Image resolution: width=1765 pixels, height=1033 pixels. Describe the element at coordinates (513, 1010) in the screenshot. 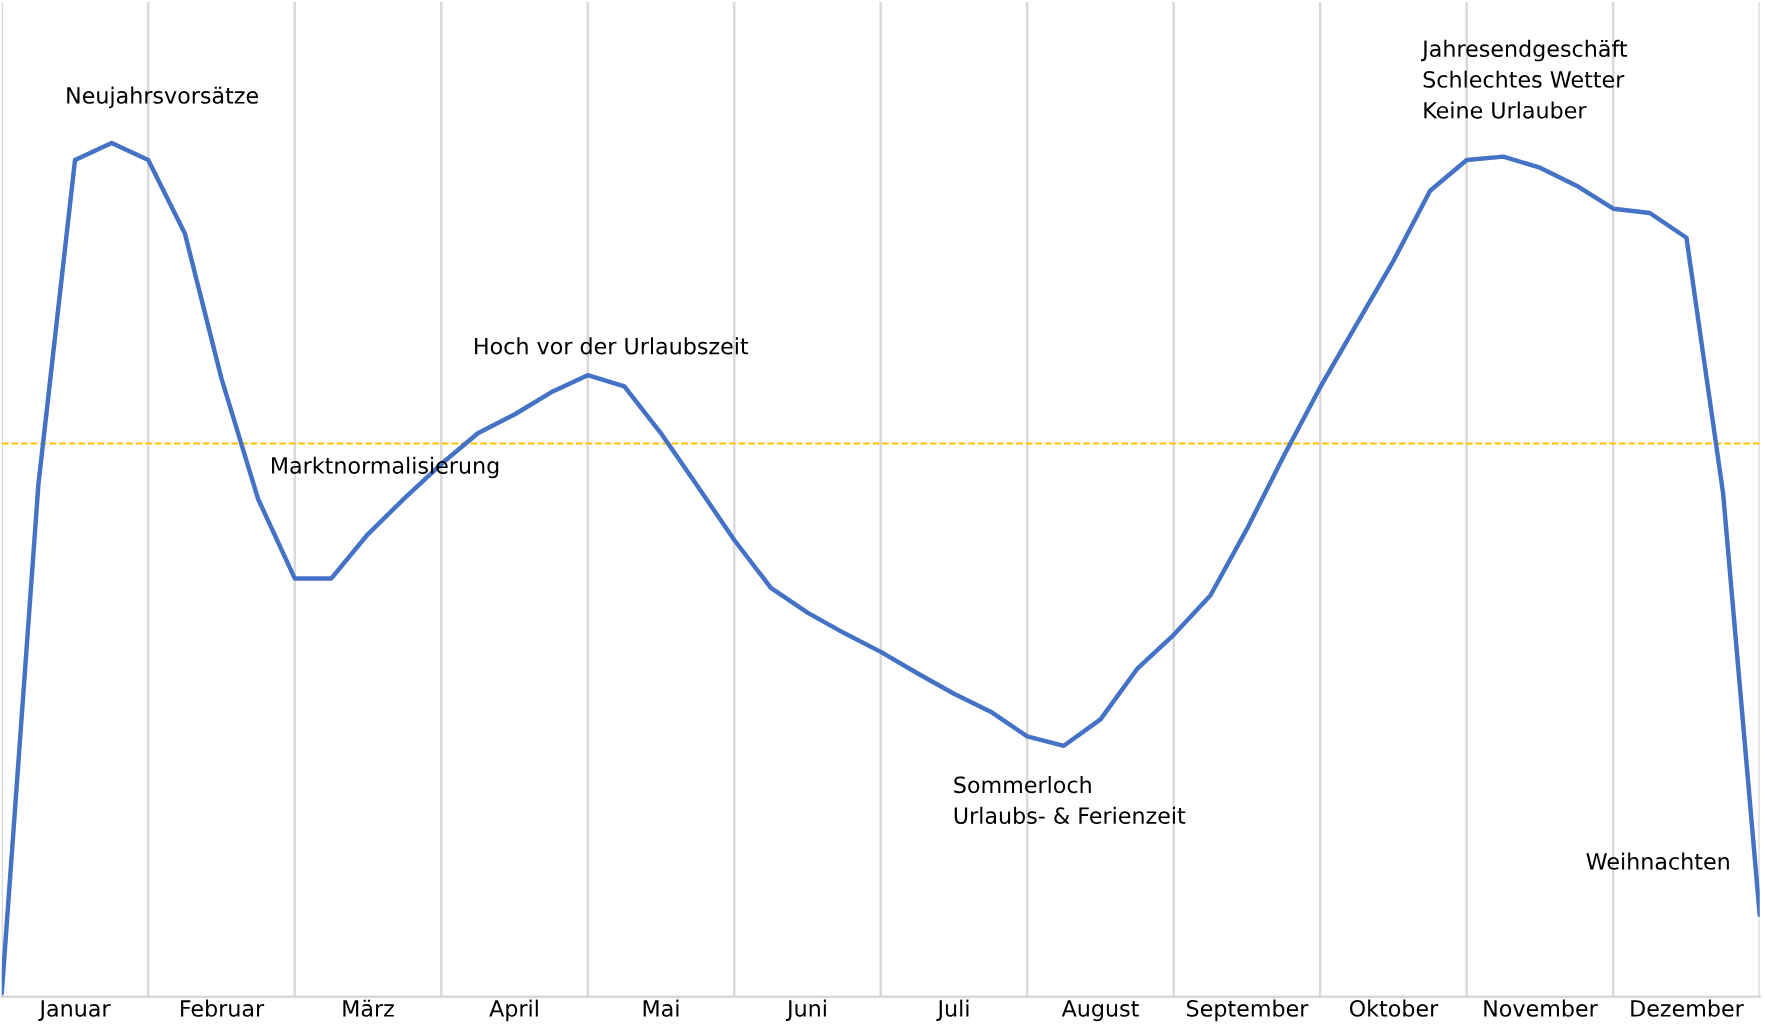

I see `x-tick-label: April` at that location.